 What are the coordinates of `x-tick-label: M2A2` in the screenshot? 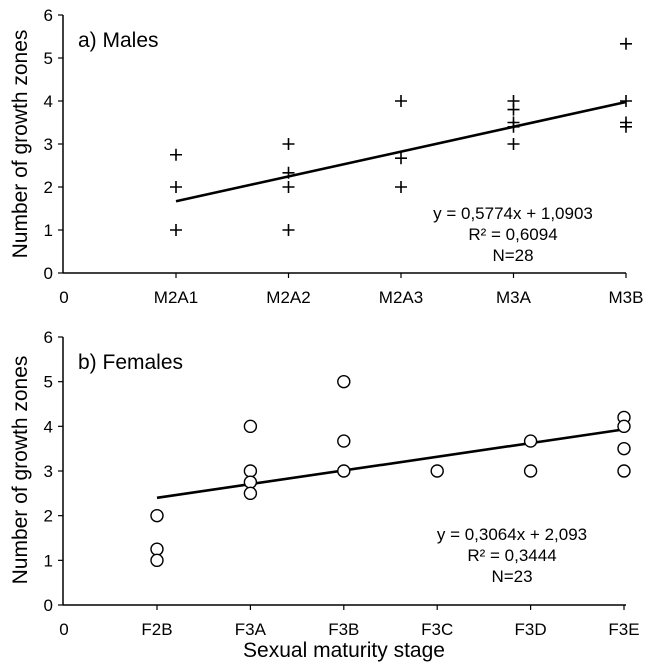 It's located at (288, 297).